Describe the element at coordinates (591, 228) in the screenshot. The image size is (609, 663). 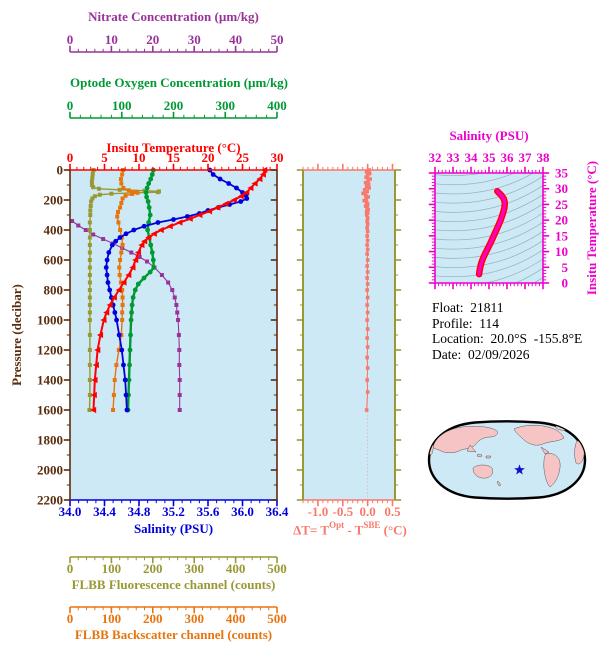
I see `ts-temperature-axis-title: Insitu Temperature (°C)` at that location.